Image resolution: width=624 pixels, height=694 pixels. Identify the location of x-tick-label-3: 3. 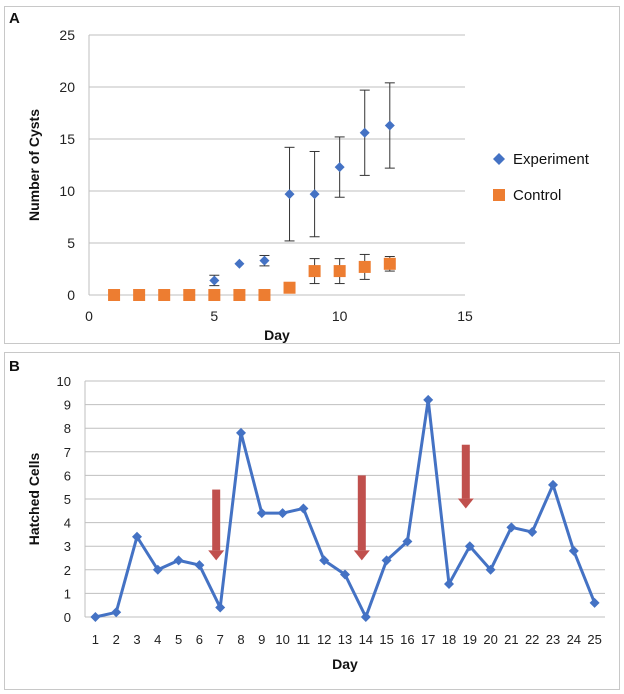
(136, 639).